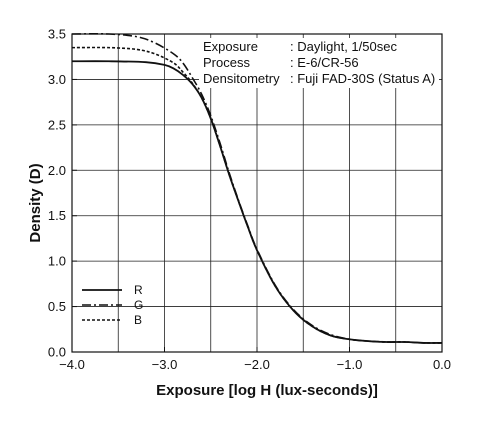 The width and height of the screenshot is (480, 426). Describe the element at coordinates (138, 290) in the screenshot. I see `legend-label-r: R` at that location.